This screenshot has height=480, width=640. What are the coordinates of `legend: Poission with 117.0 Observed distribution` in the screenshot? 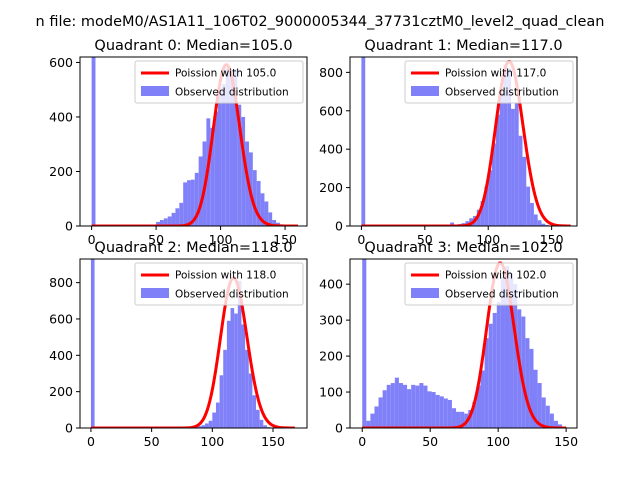 It's located at (489, 82).